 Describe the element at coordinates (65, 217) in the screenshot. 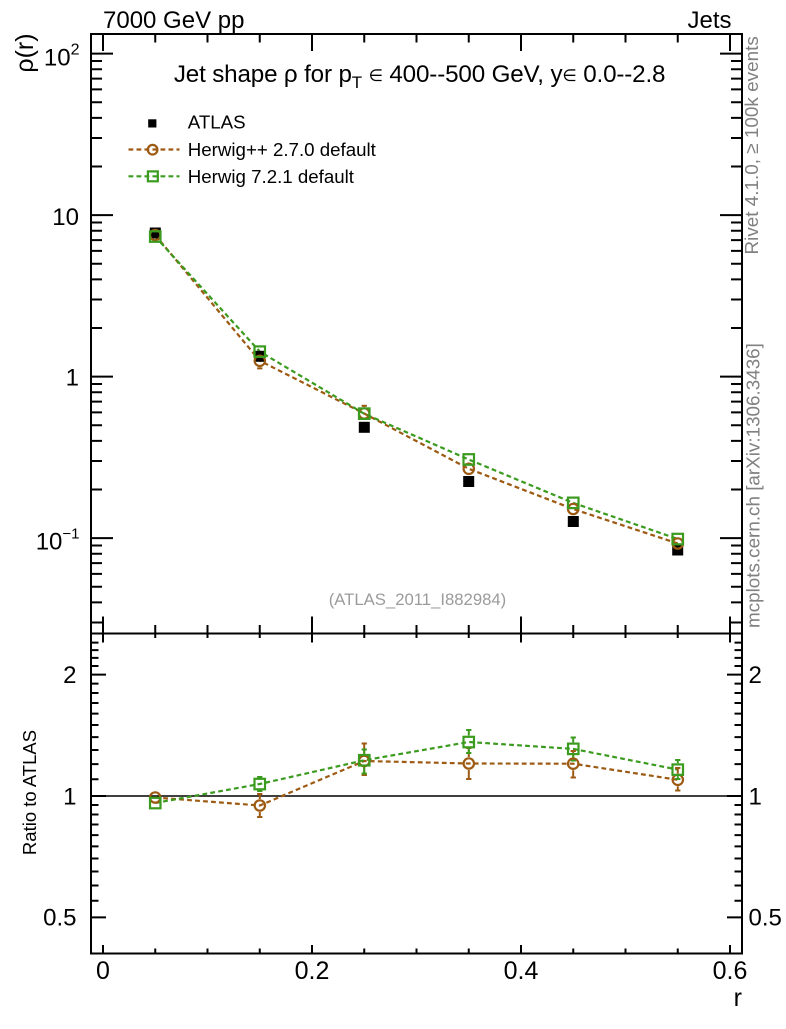

I see `svg-text: 10` at that location.